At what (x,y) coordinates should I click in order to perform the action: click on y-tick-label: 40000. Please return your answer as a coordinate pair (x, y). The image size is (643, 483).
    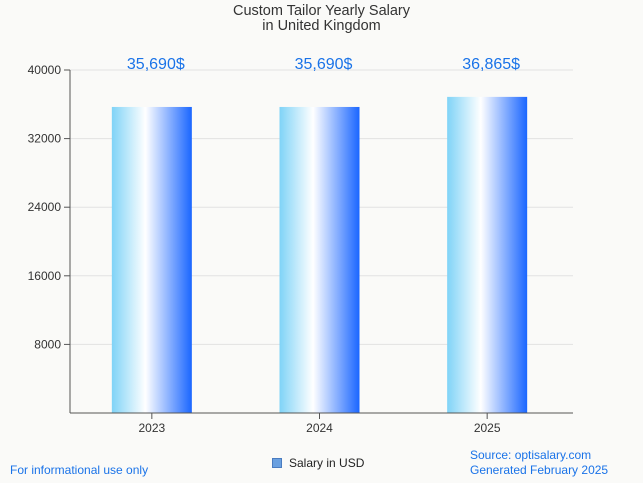
    Looking at the image, I should click on (45, 70).